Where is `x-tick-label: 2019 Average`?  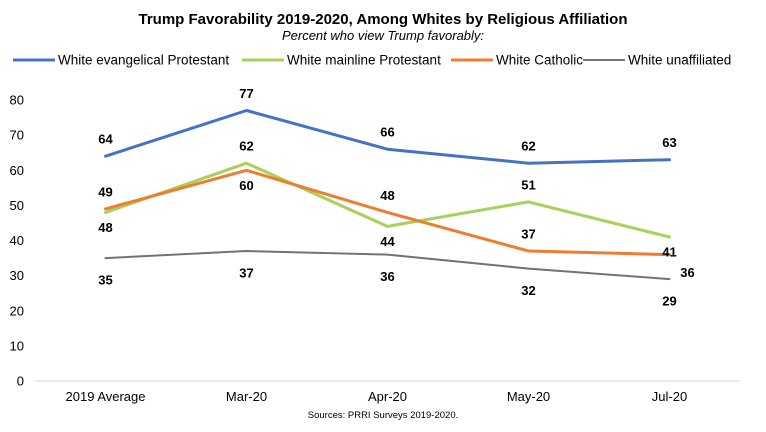
x-tick-label: 2019 Average is located at coordinates (106, 396).